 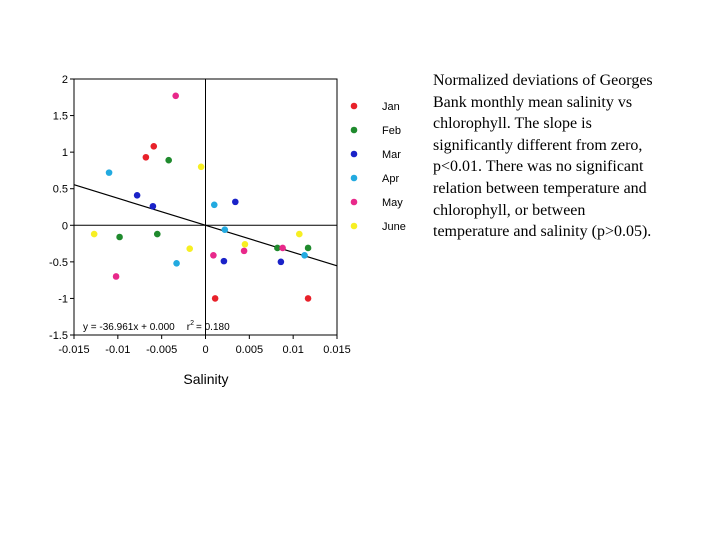 What do you see at coordinates (65, 153) in the screenshot?
I see `y-tick-label: 1` at bounding box center [65, 153].